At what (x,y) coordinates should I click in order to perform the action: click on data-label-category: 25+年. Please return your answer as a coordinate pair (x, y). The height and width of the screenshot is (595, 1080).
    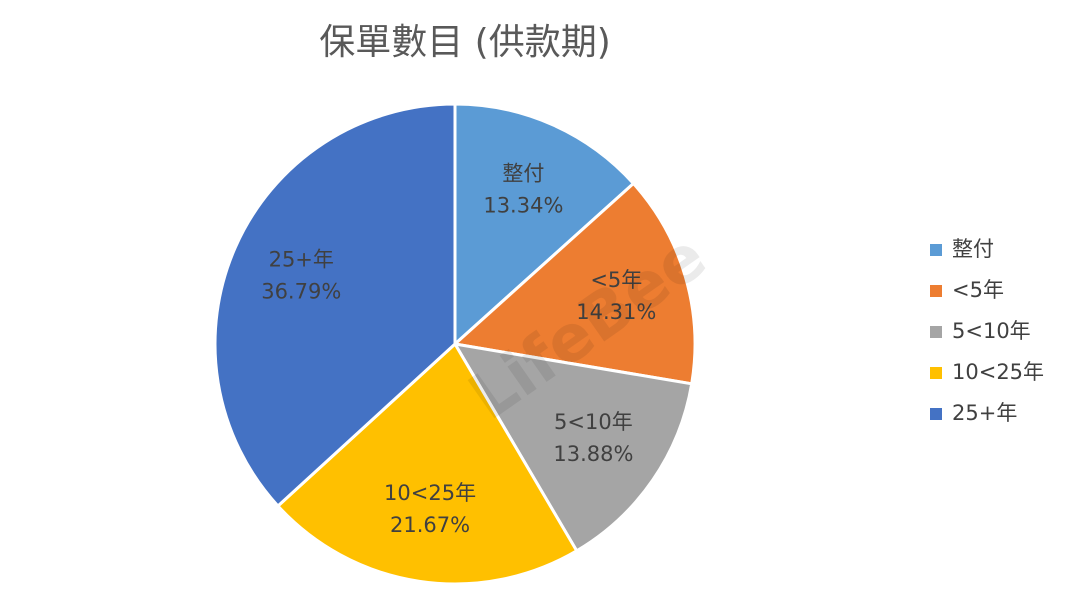
    Looking at the image, I should click on (301, 259).